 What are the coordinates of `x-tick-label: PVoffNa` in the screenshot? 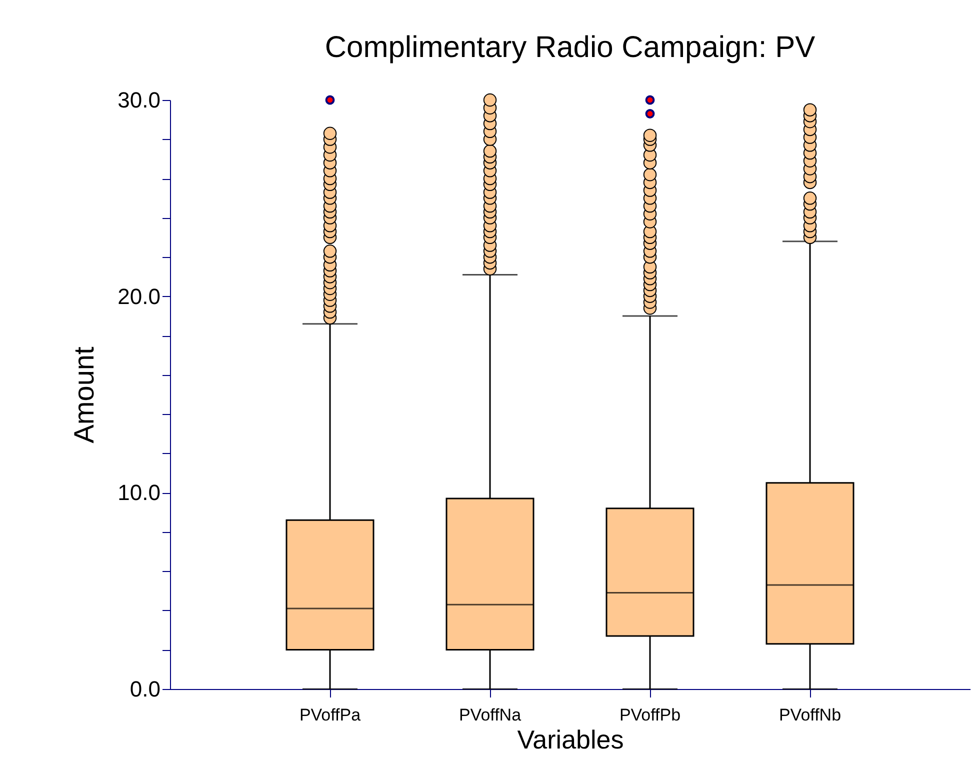 It's located at (490, 715).